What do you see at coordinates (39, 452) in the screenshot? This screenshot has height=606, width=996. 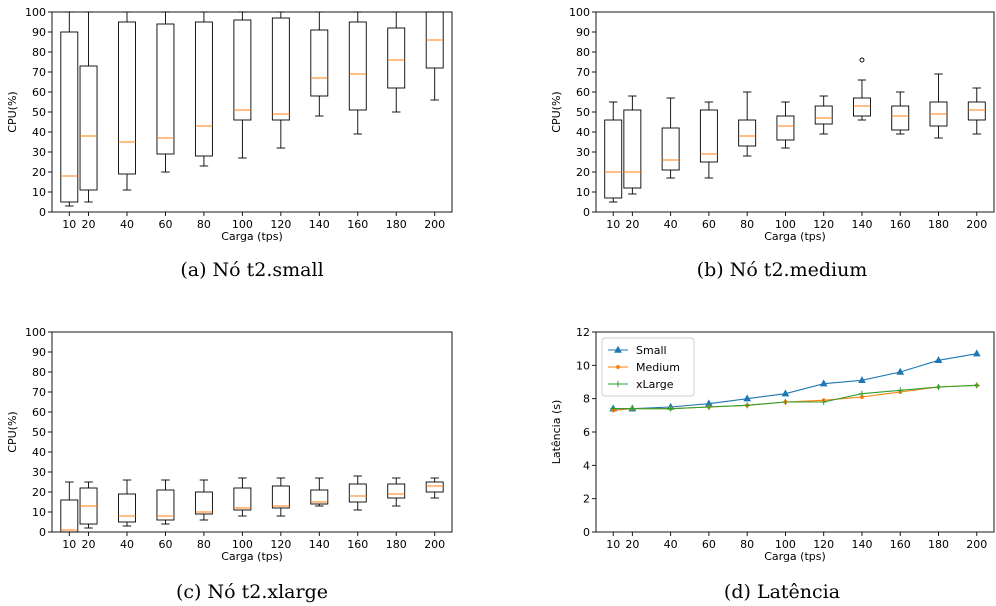 I see `y-tick-label: 40` at bounding box center [39, 452].